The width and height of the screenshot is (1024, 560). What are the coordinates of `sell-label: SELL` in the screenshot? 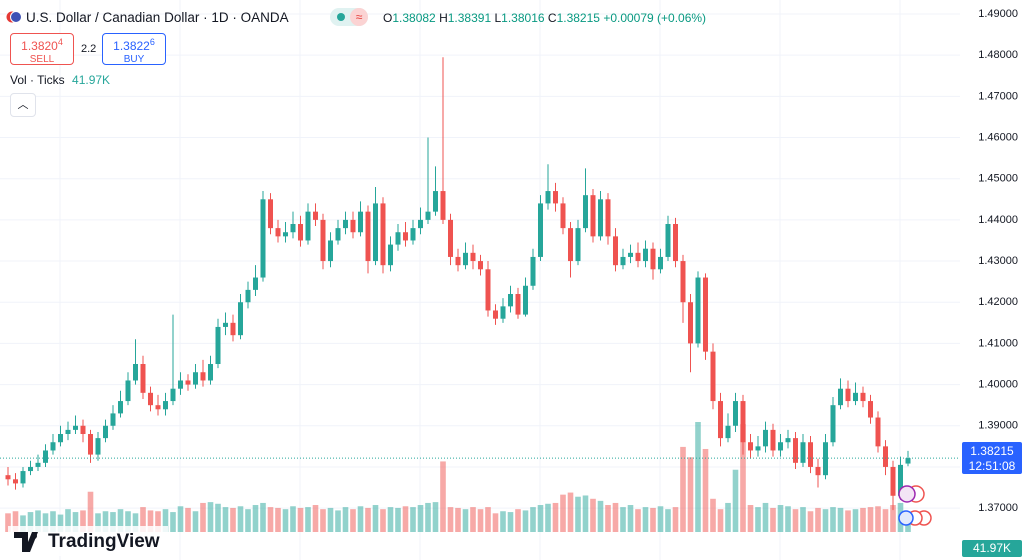 It's located at (42, 59).